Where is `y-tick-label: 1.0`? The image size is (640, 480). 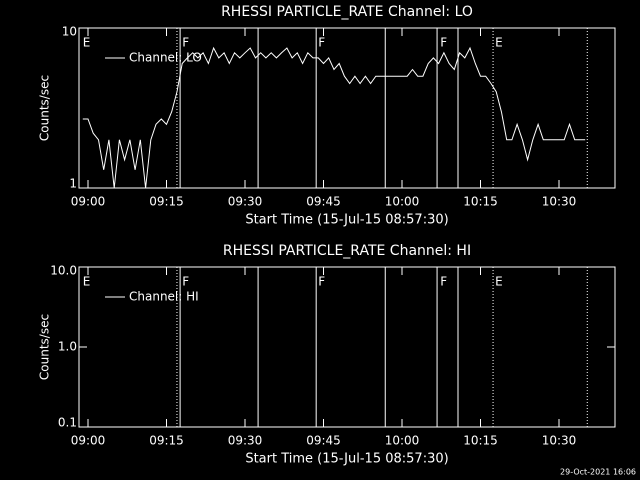
y-tick-label: 1.0 is located at coordinates (67, 347).